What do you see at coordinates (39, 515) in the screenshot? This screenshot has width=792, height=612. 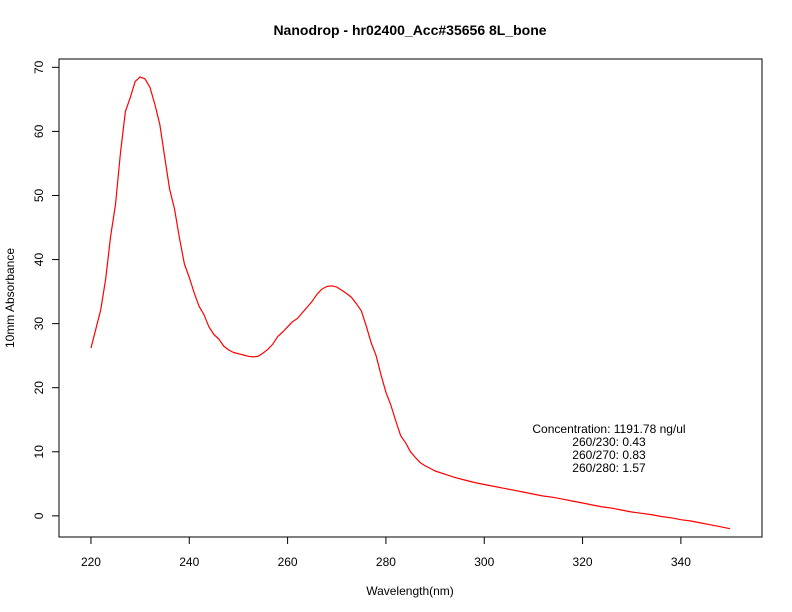 I see `y-tick-label: 0` at bounding box center [39, 515].